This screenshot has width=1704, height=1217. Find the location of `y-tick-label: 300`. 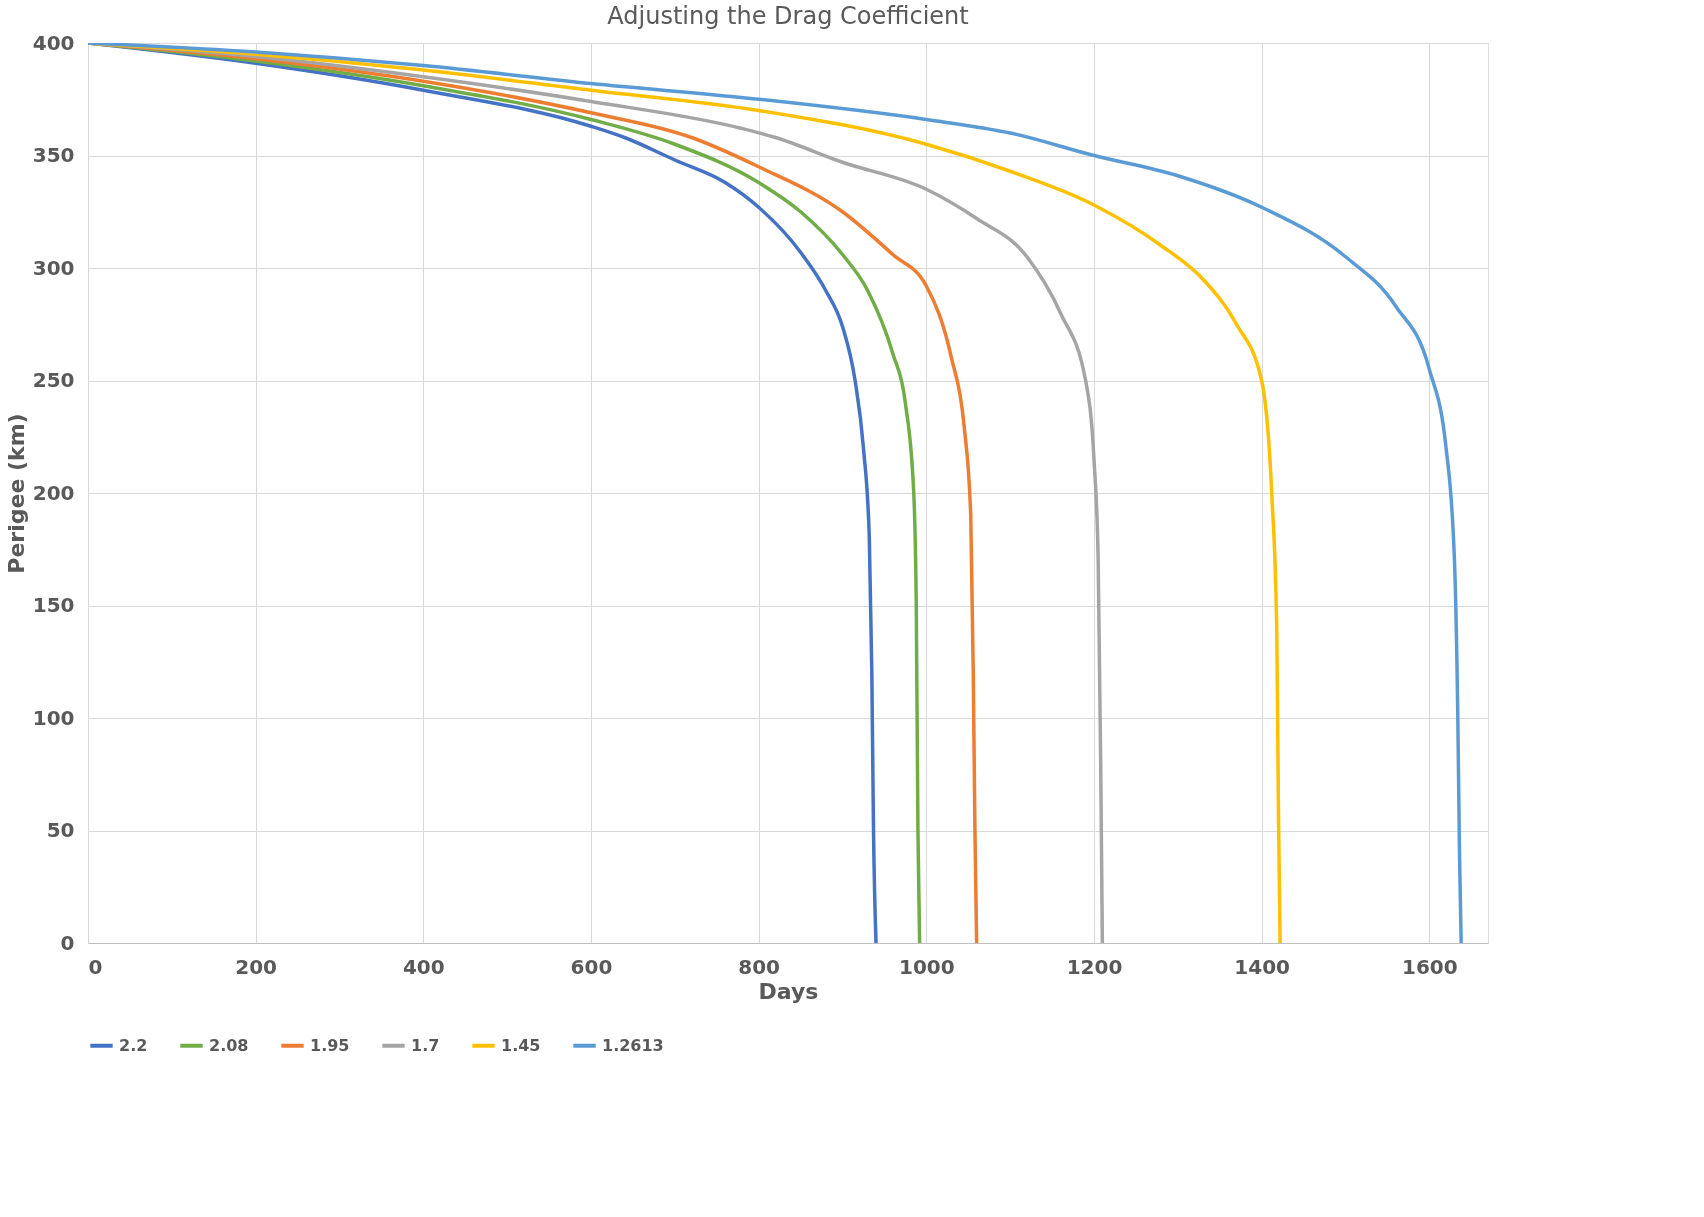

y-tick-label: 300 is located at coordinates (53, 267).